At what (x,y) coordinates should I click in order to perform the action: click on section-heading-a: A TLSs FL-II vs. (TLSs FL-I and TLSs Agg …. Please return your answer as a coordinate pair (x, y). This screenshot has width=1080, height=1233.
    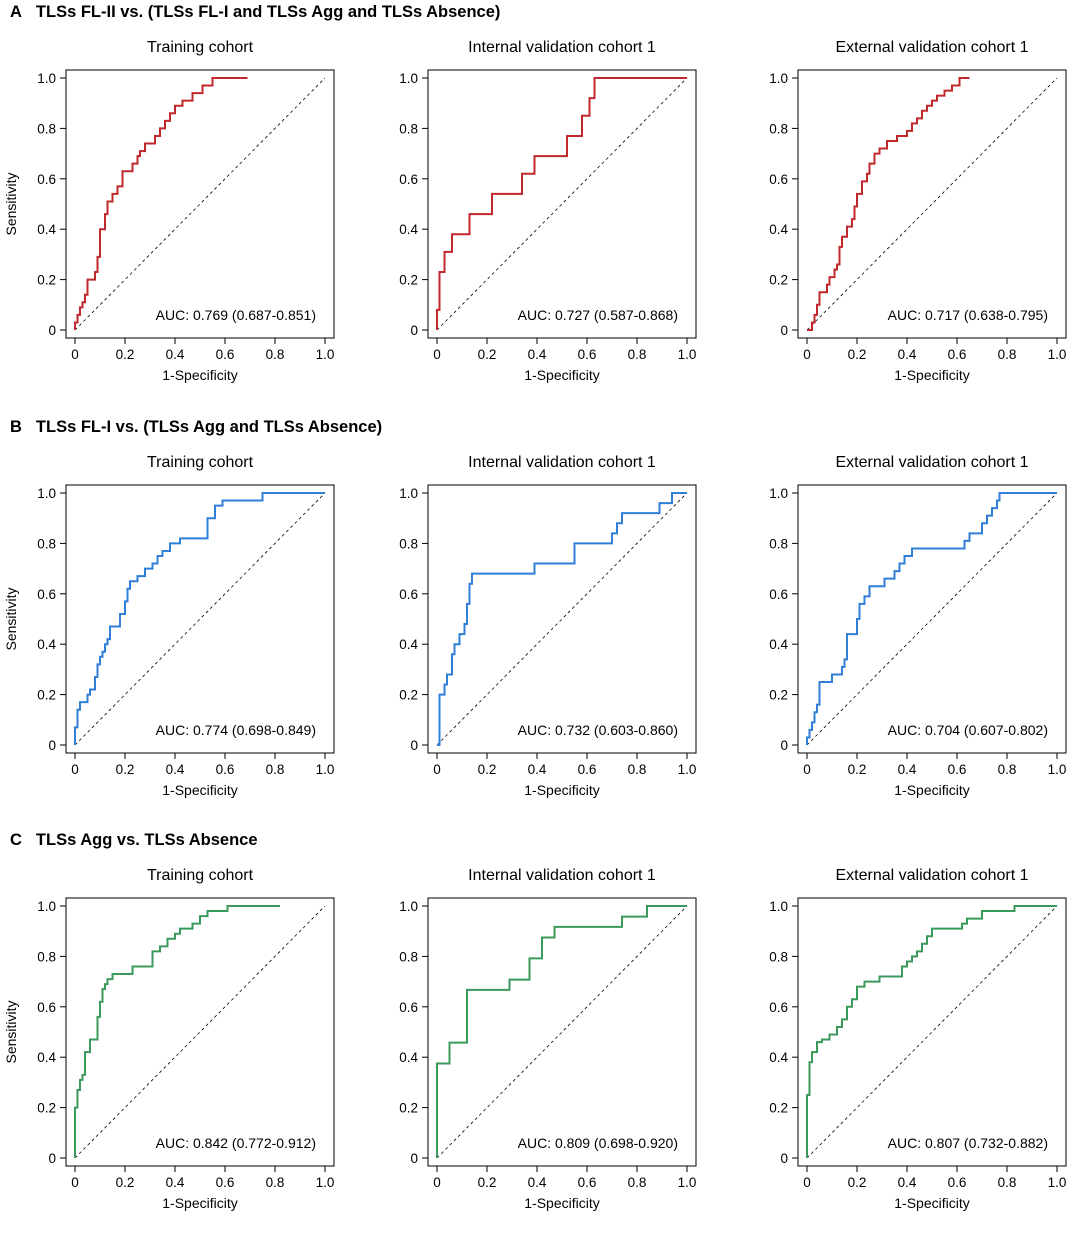
    Looking at the image, I should click on (255, 12).